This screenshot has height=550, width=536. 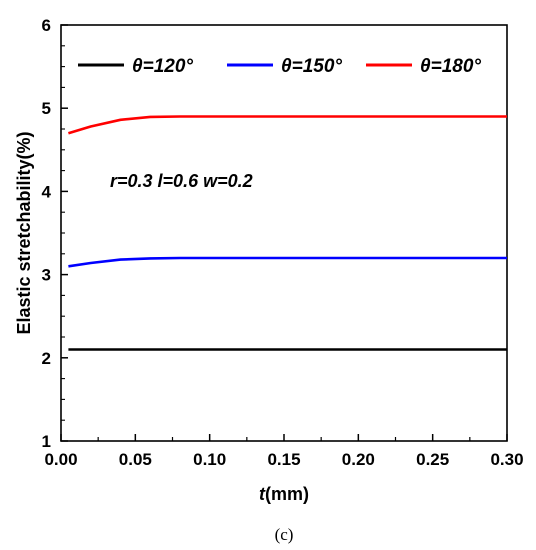 I want to click on x-tick-label: 0.15, so click(x=283, y=459).